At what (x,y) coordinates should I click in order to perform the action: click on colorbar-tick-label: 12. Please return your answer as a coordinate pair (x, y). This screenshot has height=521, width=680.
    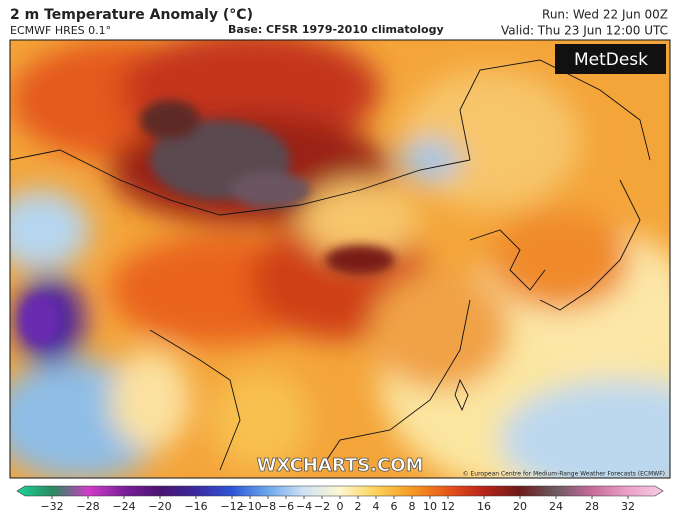
    Looking at the image, I should click on (448, 506).